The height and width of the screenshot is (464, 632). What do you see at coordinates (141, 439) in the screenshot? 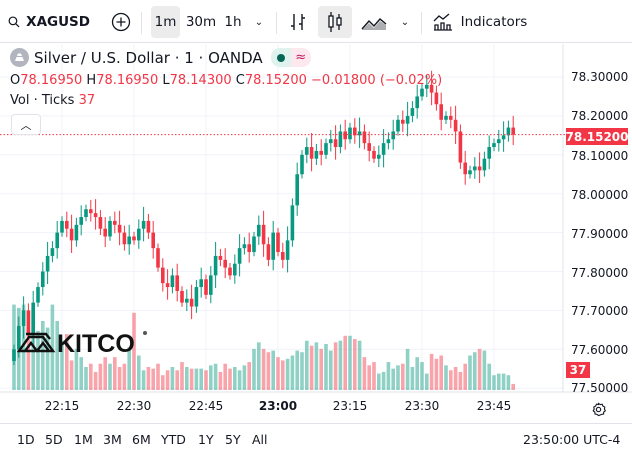
I see `range-6m: 6M` at bounding box center [141, 439].